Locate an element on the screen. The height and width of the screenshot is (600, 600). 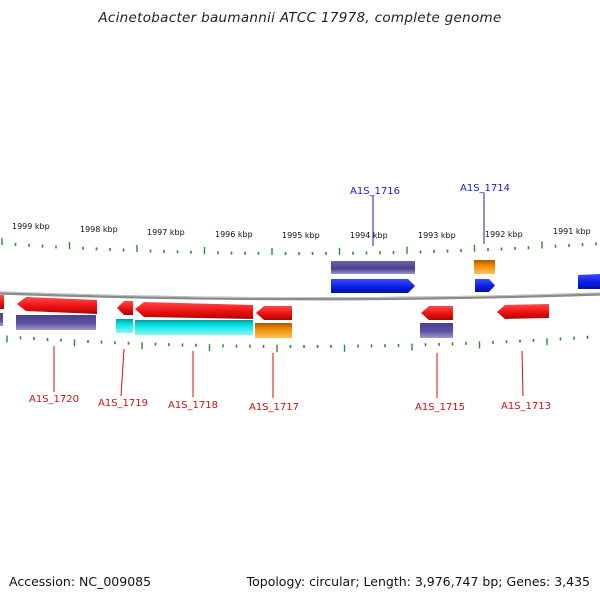
gene-label-a1s-1719: A1S_1719 is located at coordinates (123, 403).